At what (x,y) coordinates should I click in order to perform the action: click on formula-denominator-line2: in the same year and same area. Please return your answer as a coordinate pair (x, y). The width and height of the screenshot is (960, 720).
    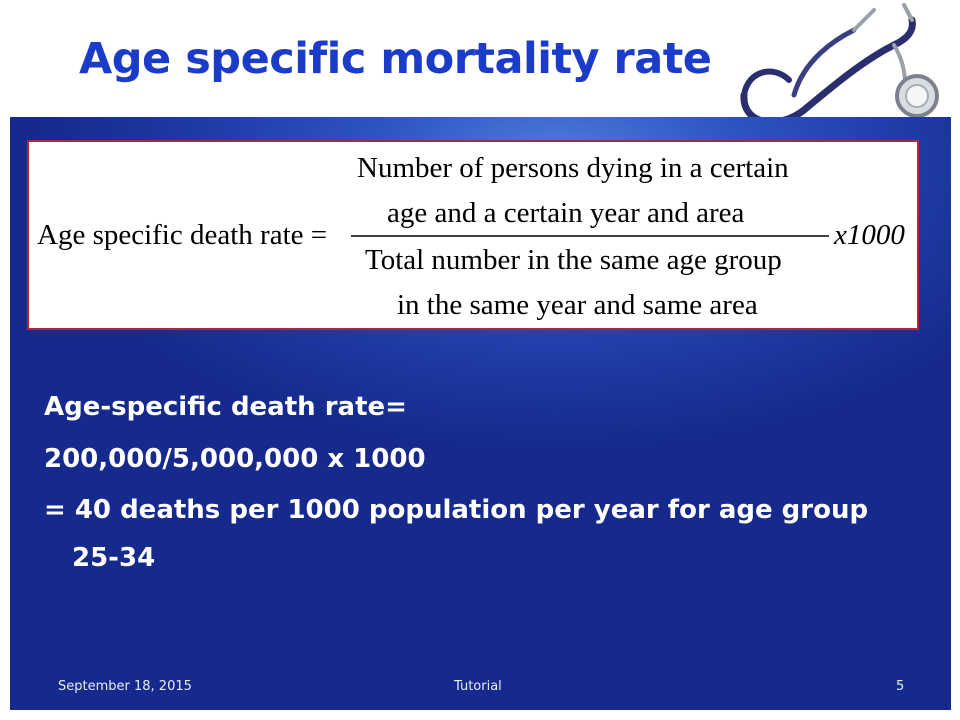
    Looking at the image, I should click on (577, 305).